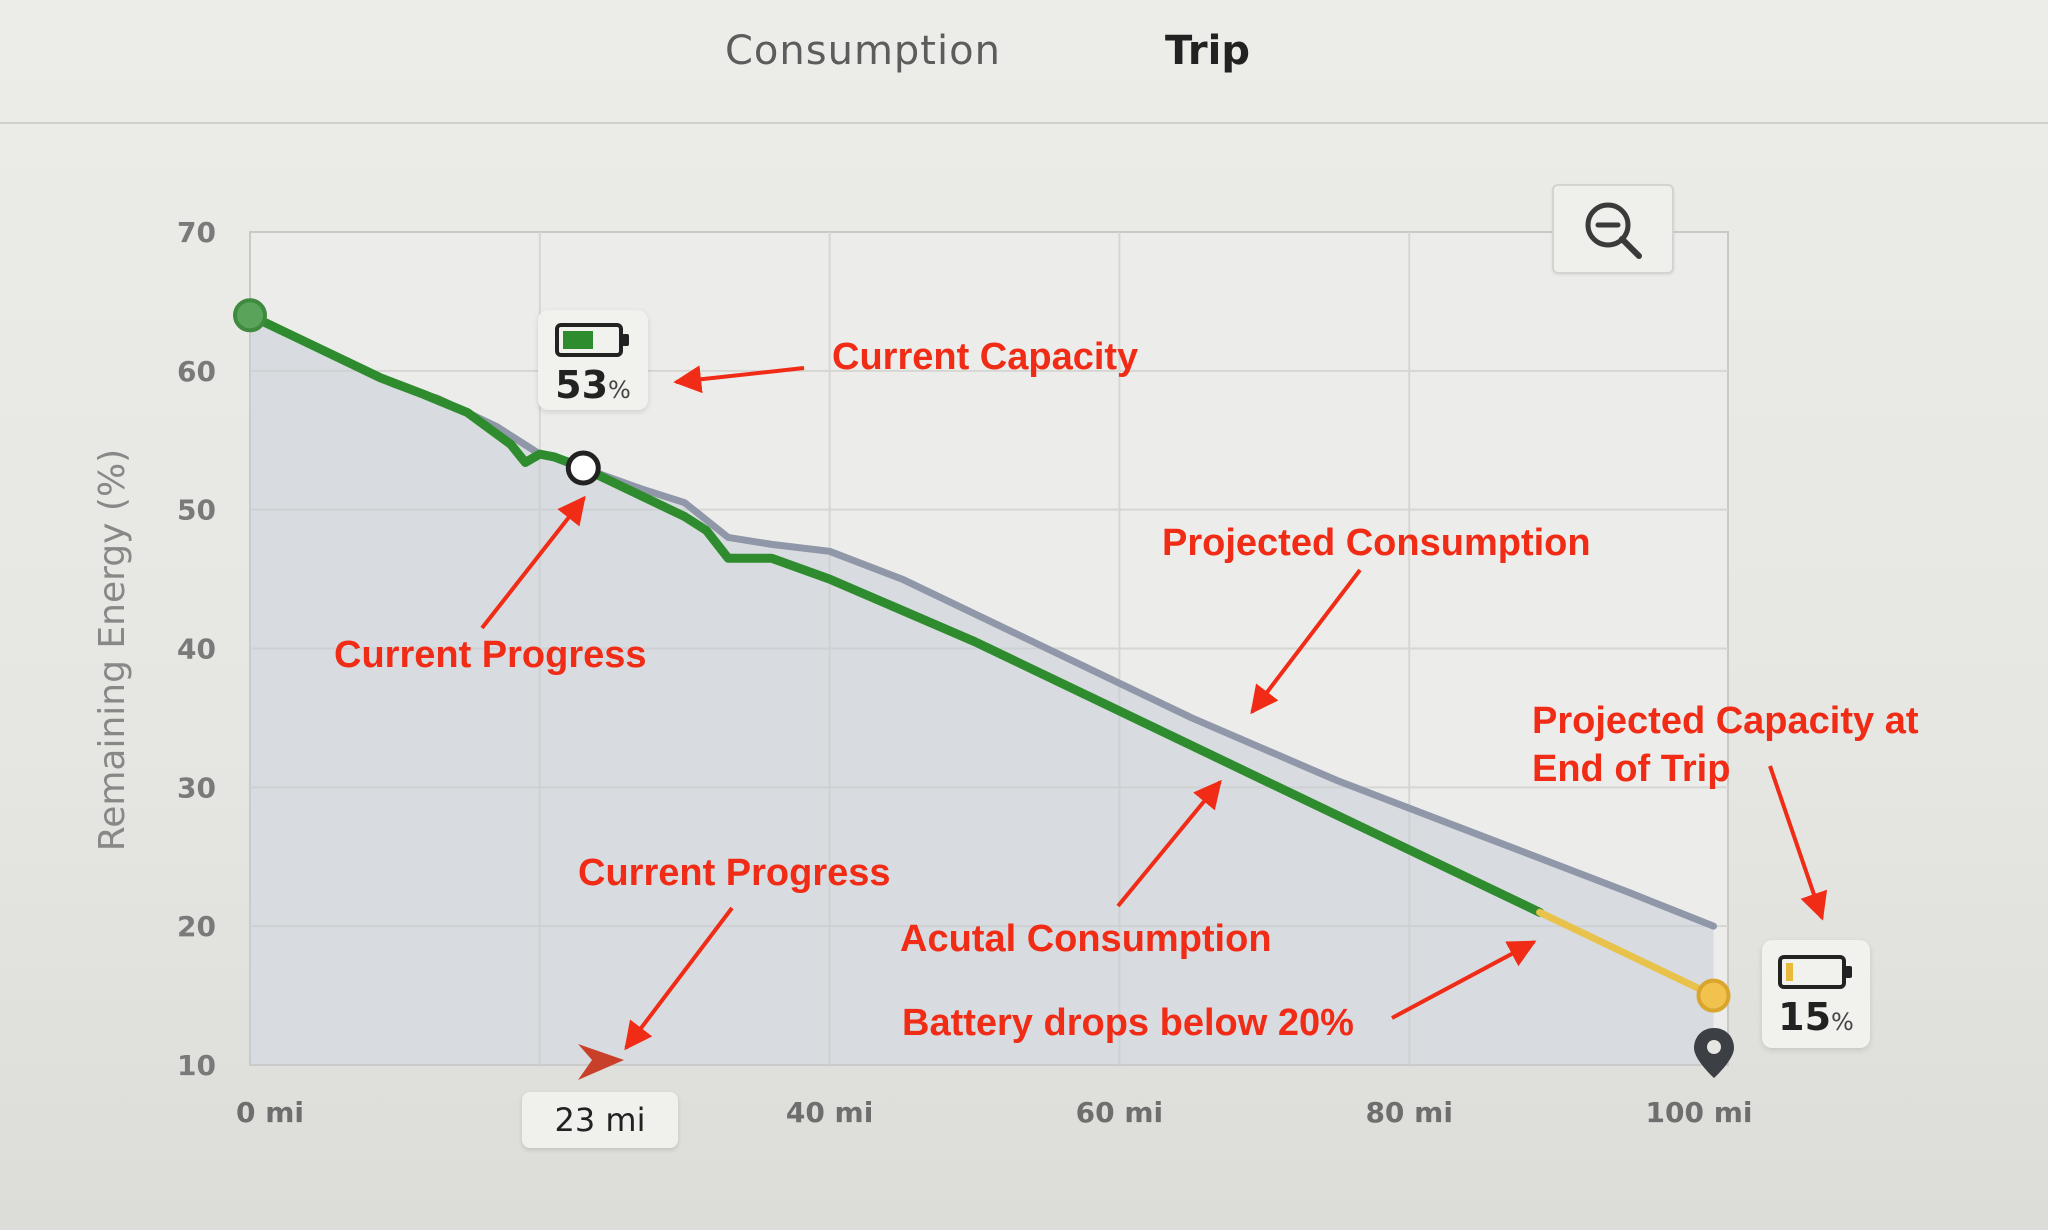 This screenshot has width=2048, height=1230. Describe the element at coordinates (1376, 543) in the screenshot. I see `annotation-projected-consumption: Projected Consumption` at that location.